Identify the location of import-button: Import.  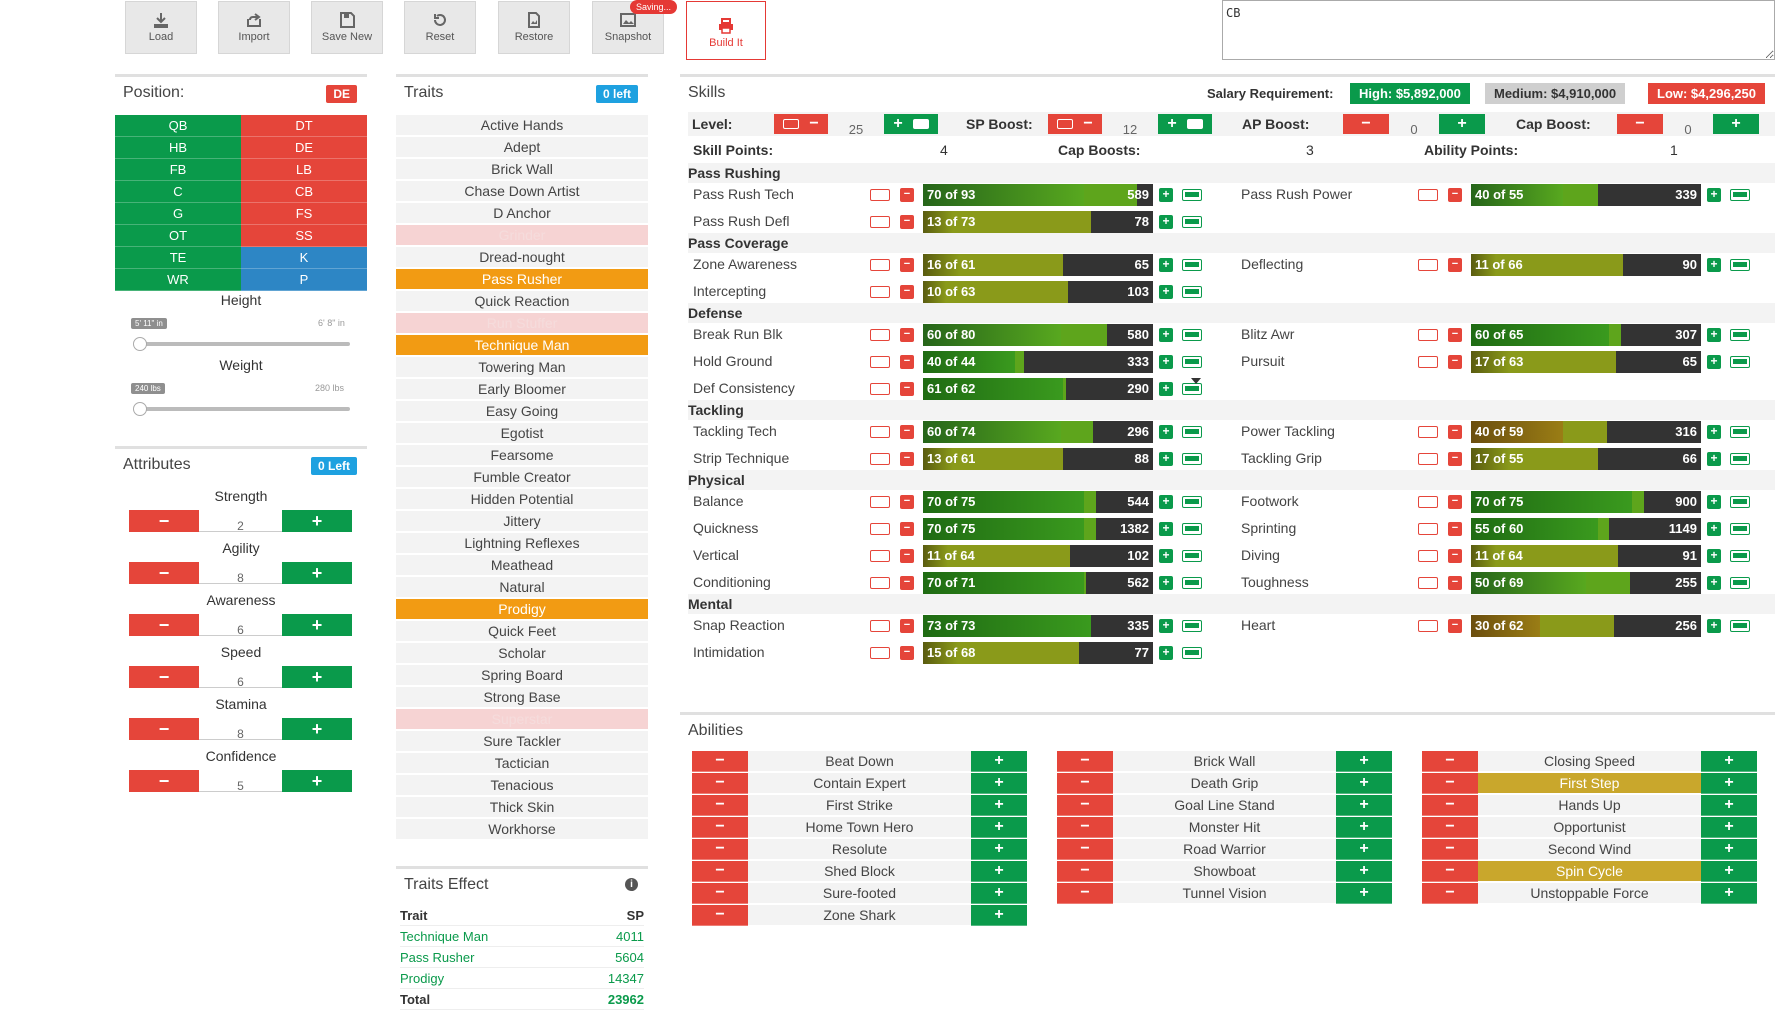
(254, 27).